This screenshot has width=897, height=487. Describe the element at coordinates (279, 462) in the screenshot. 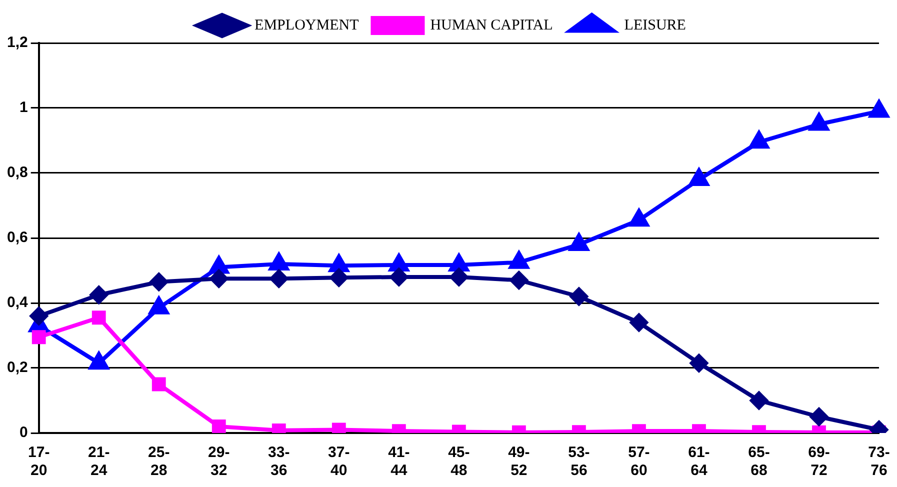

I see `x-tick-label: 33-36` at that location.